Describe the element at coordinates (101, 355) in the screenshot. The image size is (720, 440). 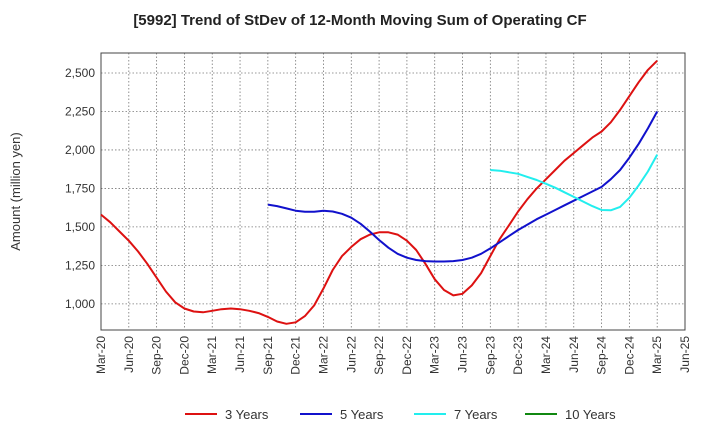
I see `x-tick-label: Mar-20` at that location.